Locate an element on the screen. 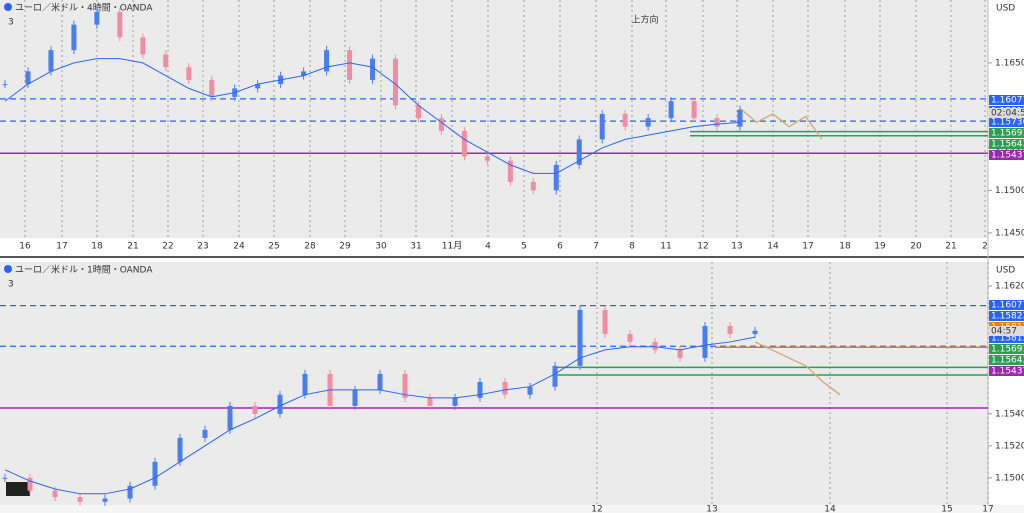 The image size is (1024, 513). clock: 04:57 is located at coordinates (1004, 332).